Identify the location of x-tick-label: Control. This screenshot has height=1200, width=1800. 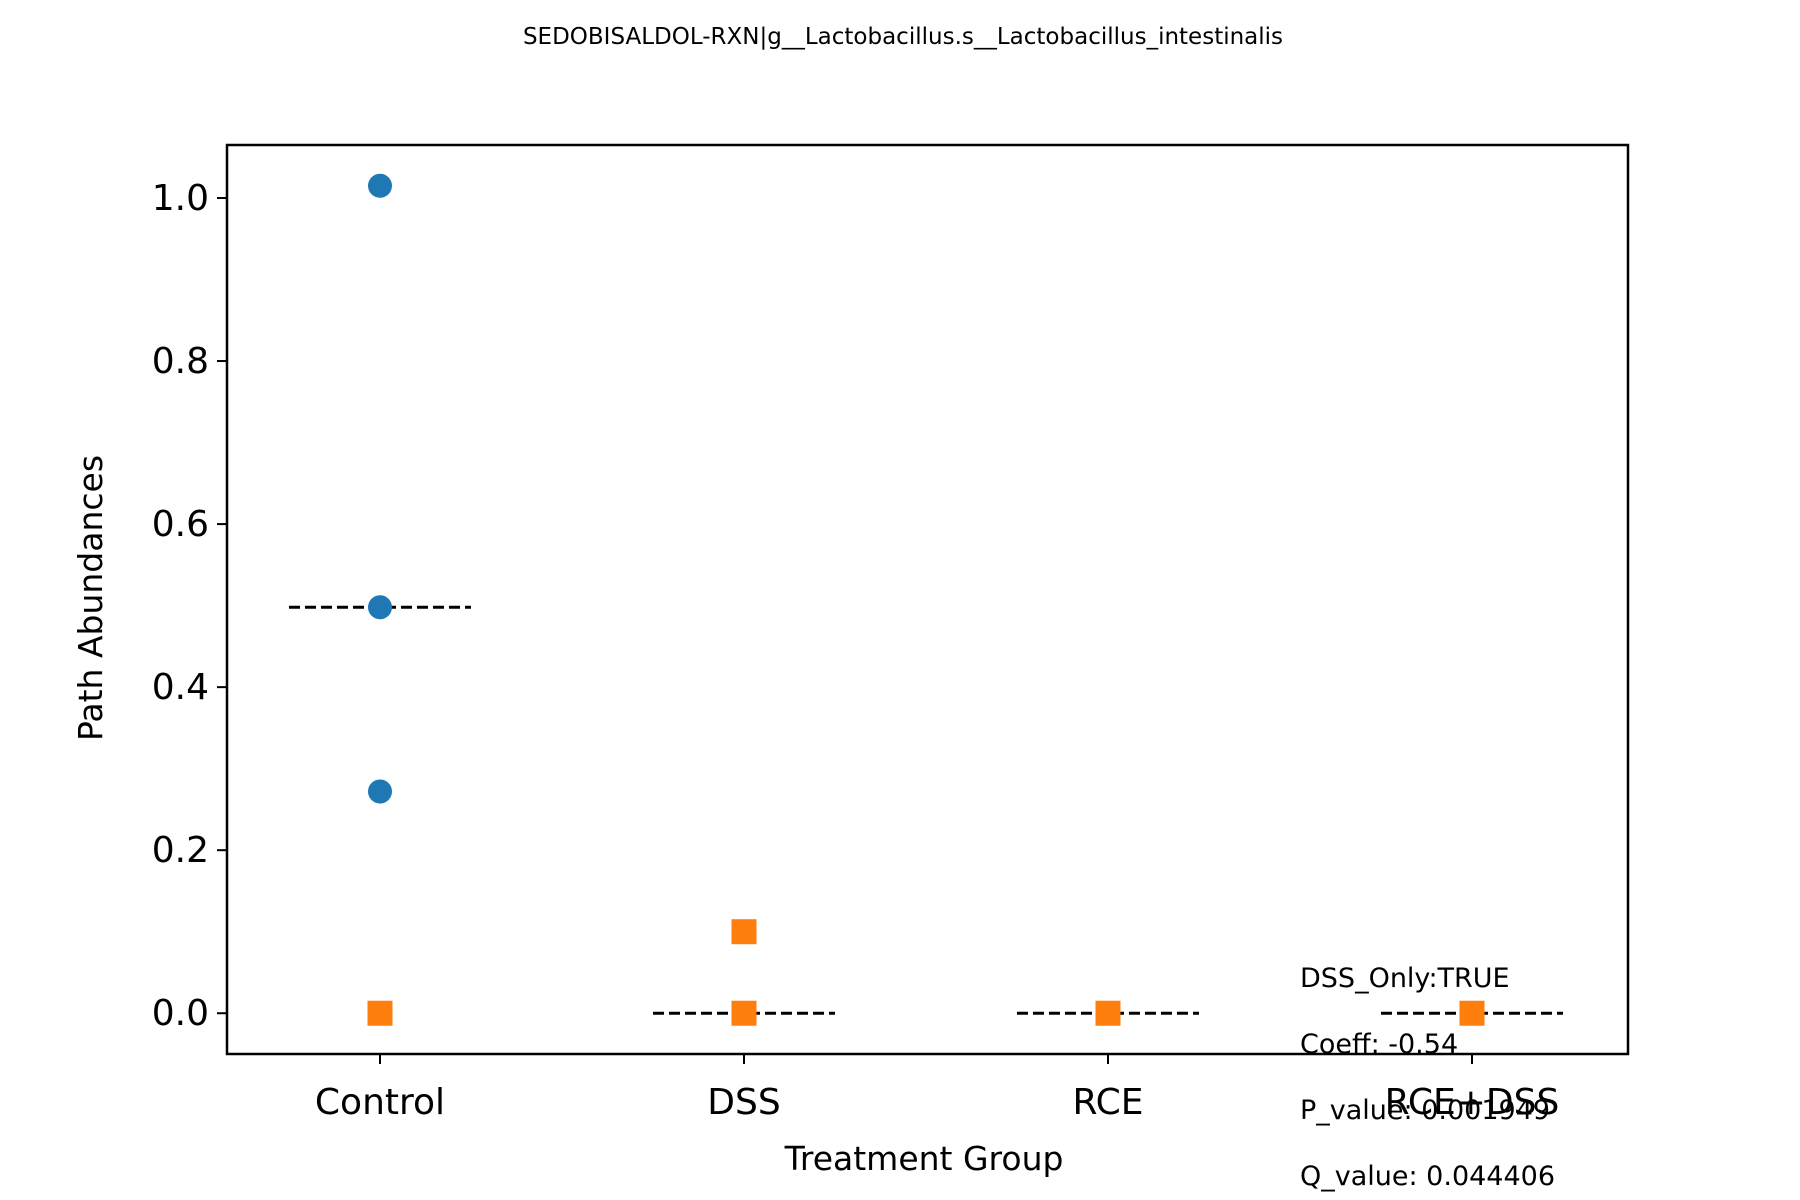
(380, 1102).